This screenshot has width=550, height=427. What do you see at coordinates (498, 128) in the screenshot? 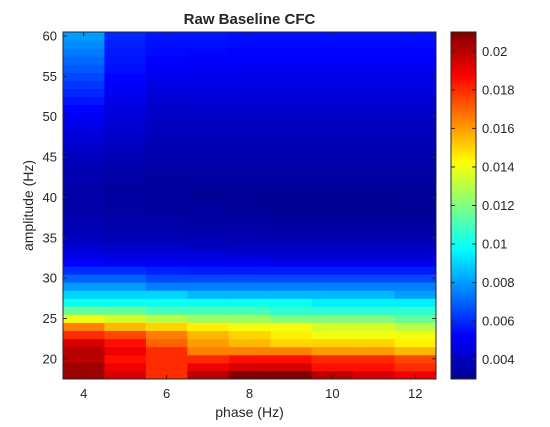
I see `colorbar-tick-label: 0.016` at bounding box center [498, 128].